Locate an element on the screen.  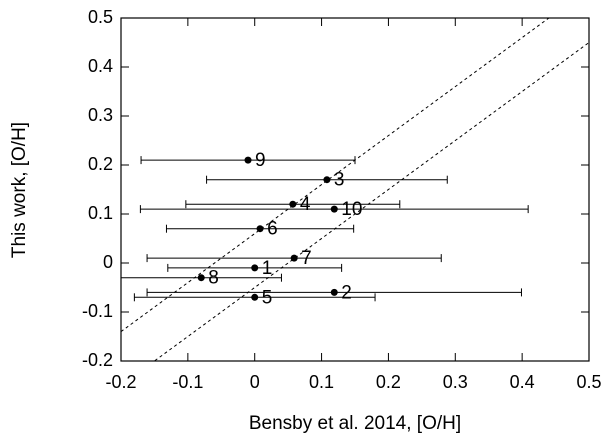
x-tick-label: 0.1 is located at coordinates (321, 382).